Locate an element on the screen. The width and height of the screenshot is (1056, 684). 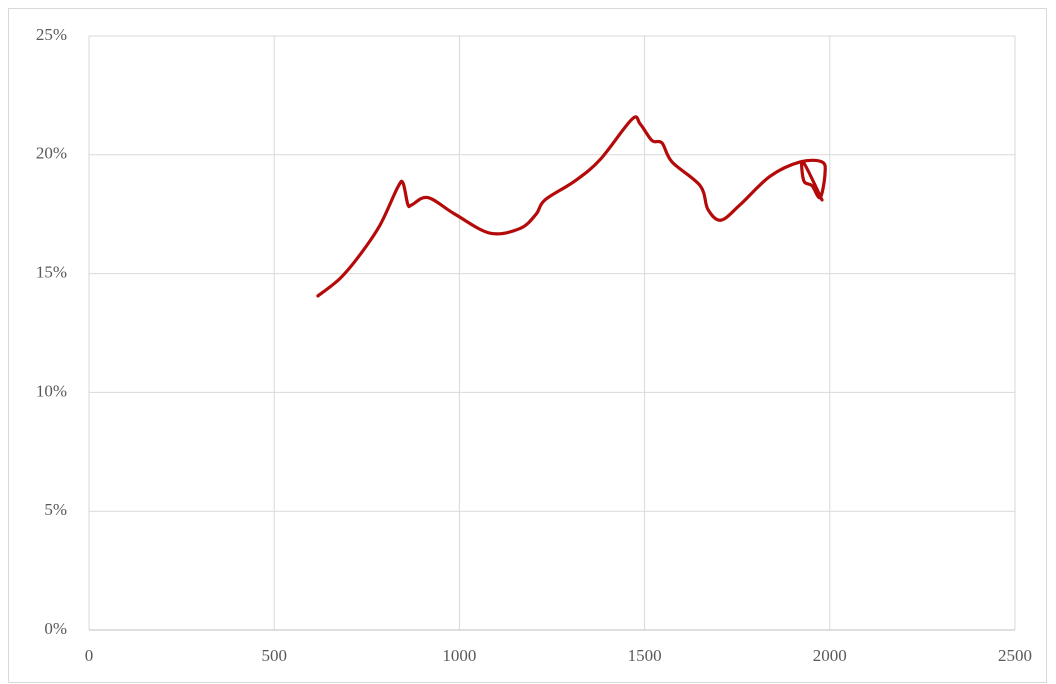
y-tick-label: 5% is located at coordinates (55, 509).